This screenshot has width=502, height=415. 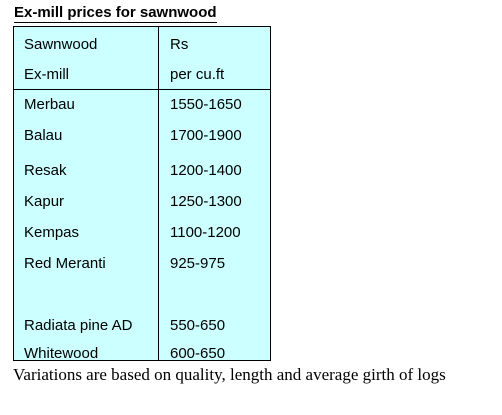 I want to click on row-species-red-meranti: Red Meranti, so click(x=65, y=263).